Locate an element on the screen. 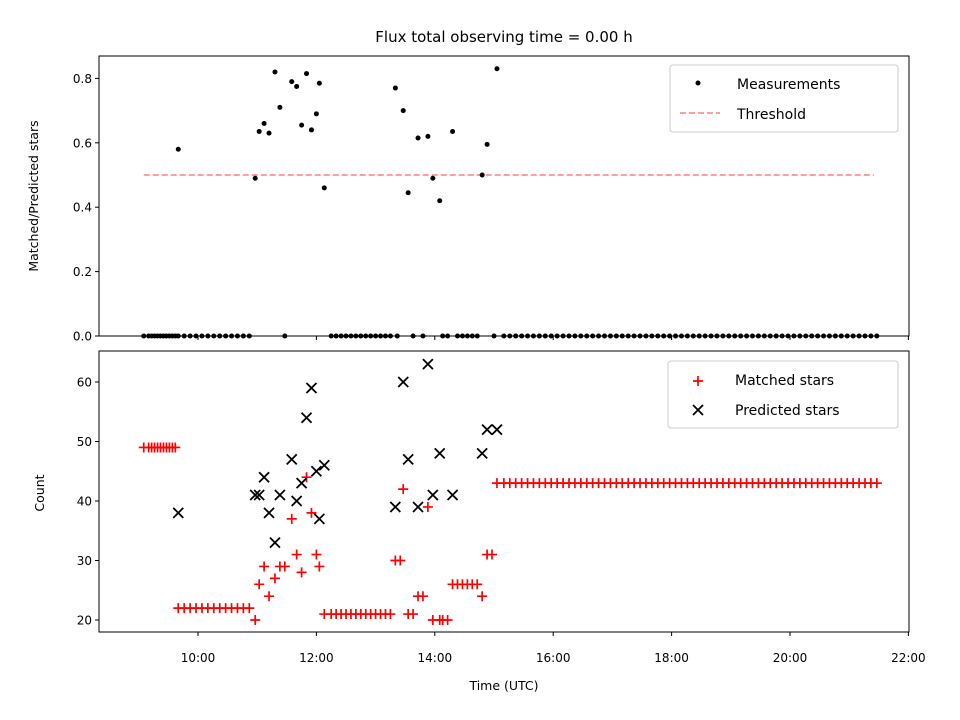 This screenshot has height=720, width=960. top-y-tick-label: 0.0 is located at coordinates (82, 337).